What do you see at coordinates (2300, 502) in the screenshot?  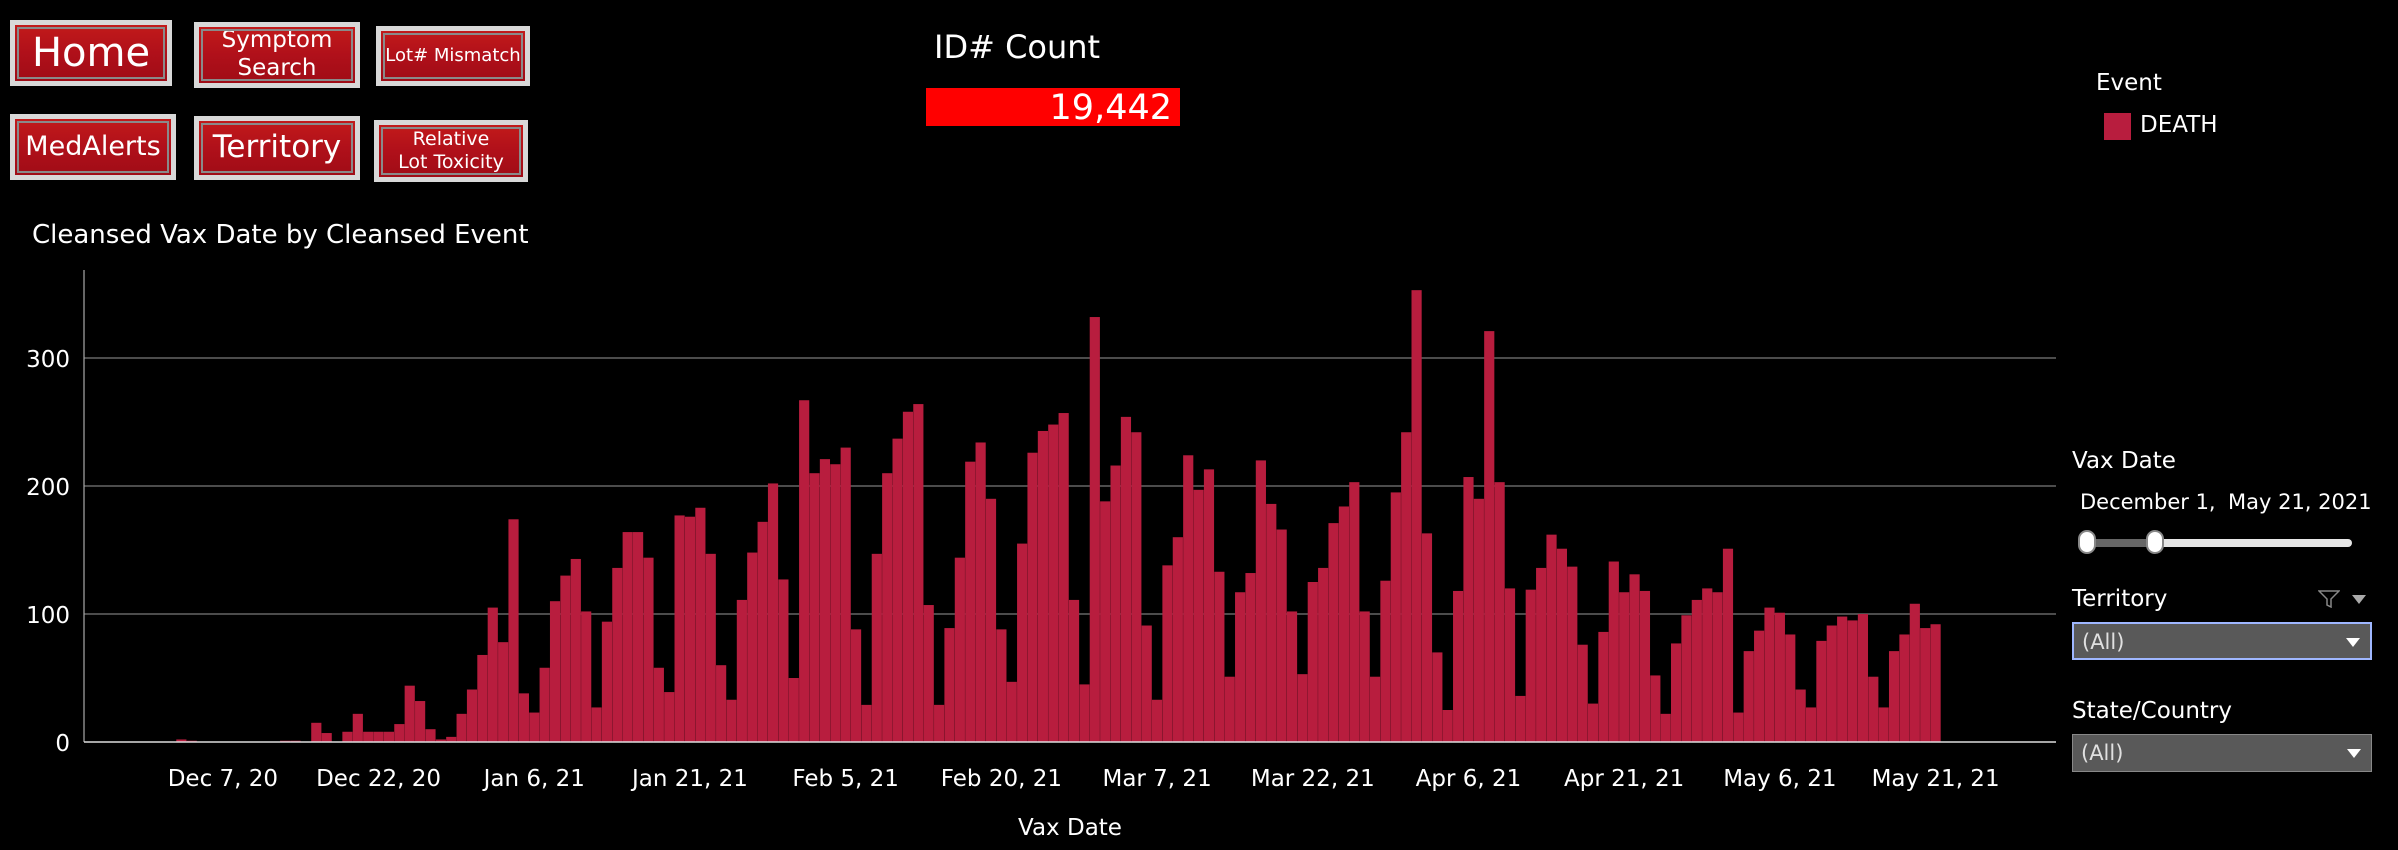 I see `vax-date-end: May 21, 2021` at bounding box center [2300, 502].